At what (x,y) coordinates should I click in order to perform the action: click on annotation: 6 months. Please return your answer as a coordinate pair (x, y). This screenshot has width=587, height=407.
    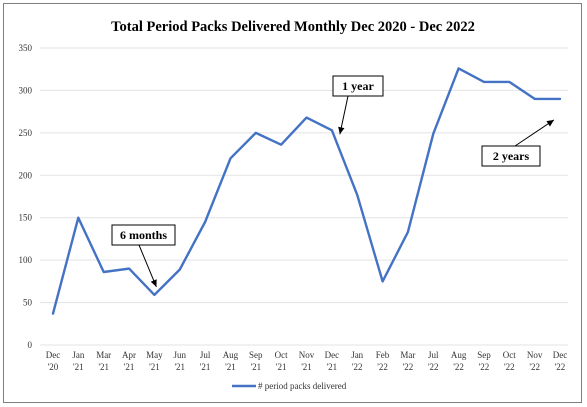
    Looking at the image, I should click on (143, 256).